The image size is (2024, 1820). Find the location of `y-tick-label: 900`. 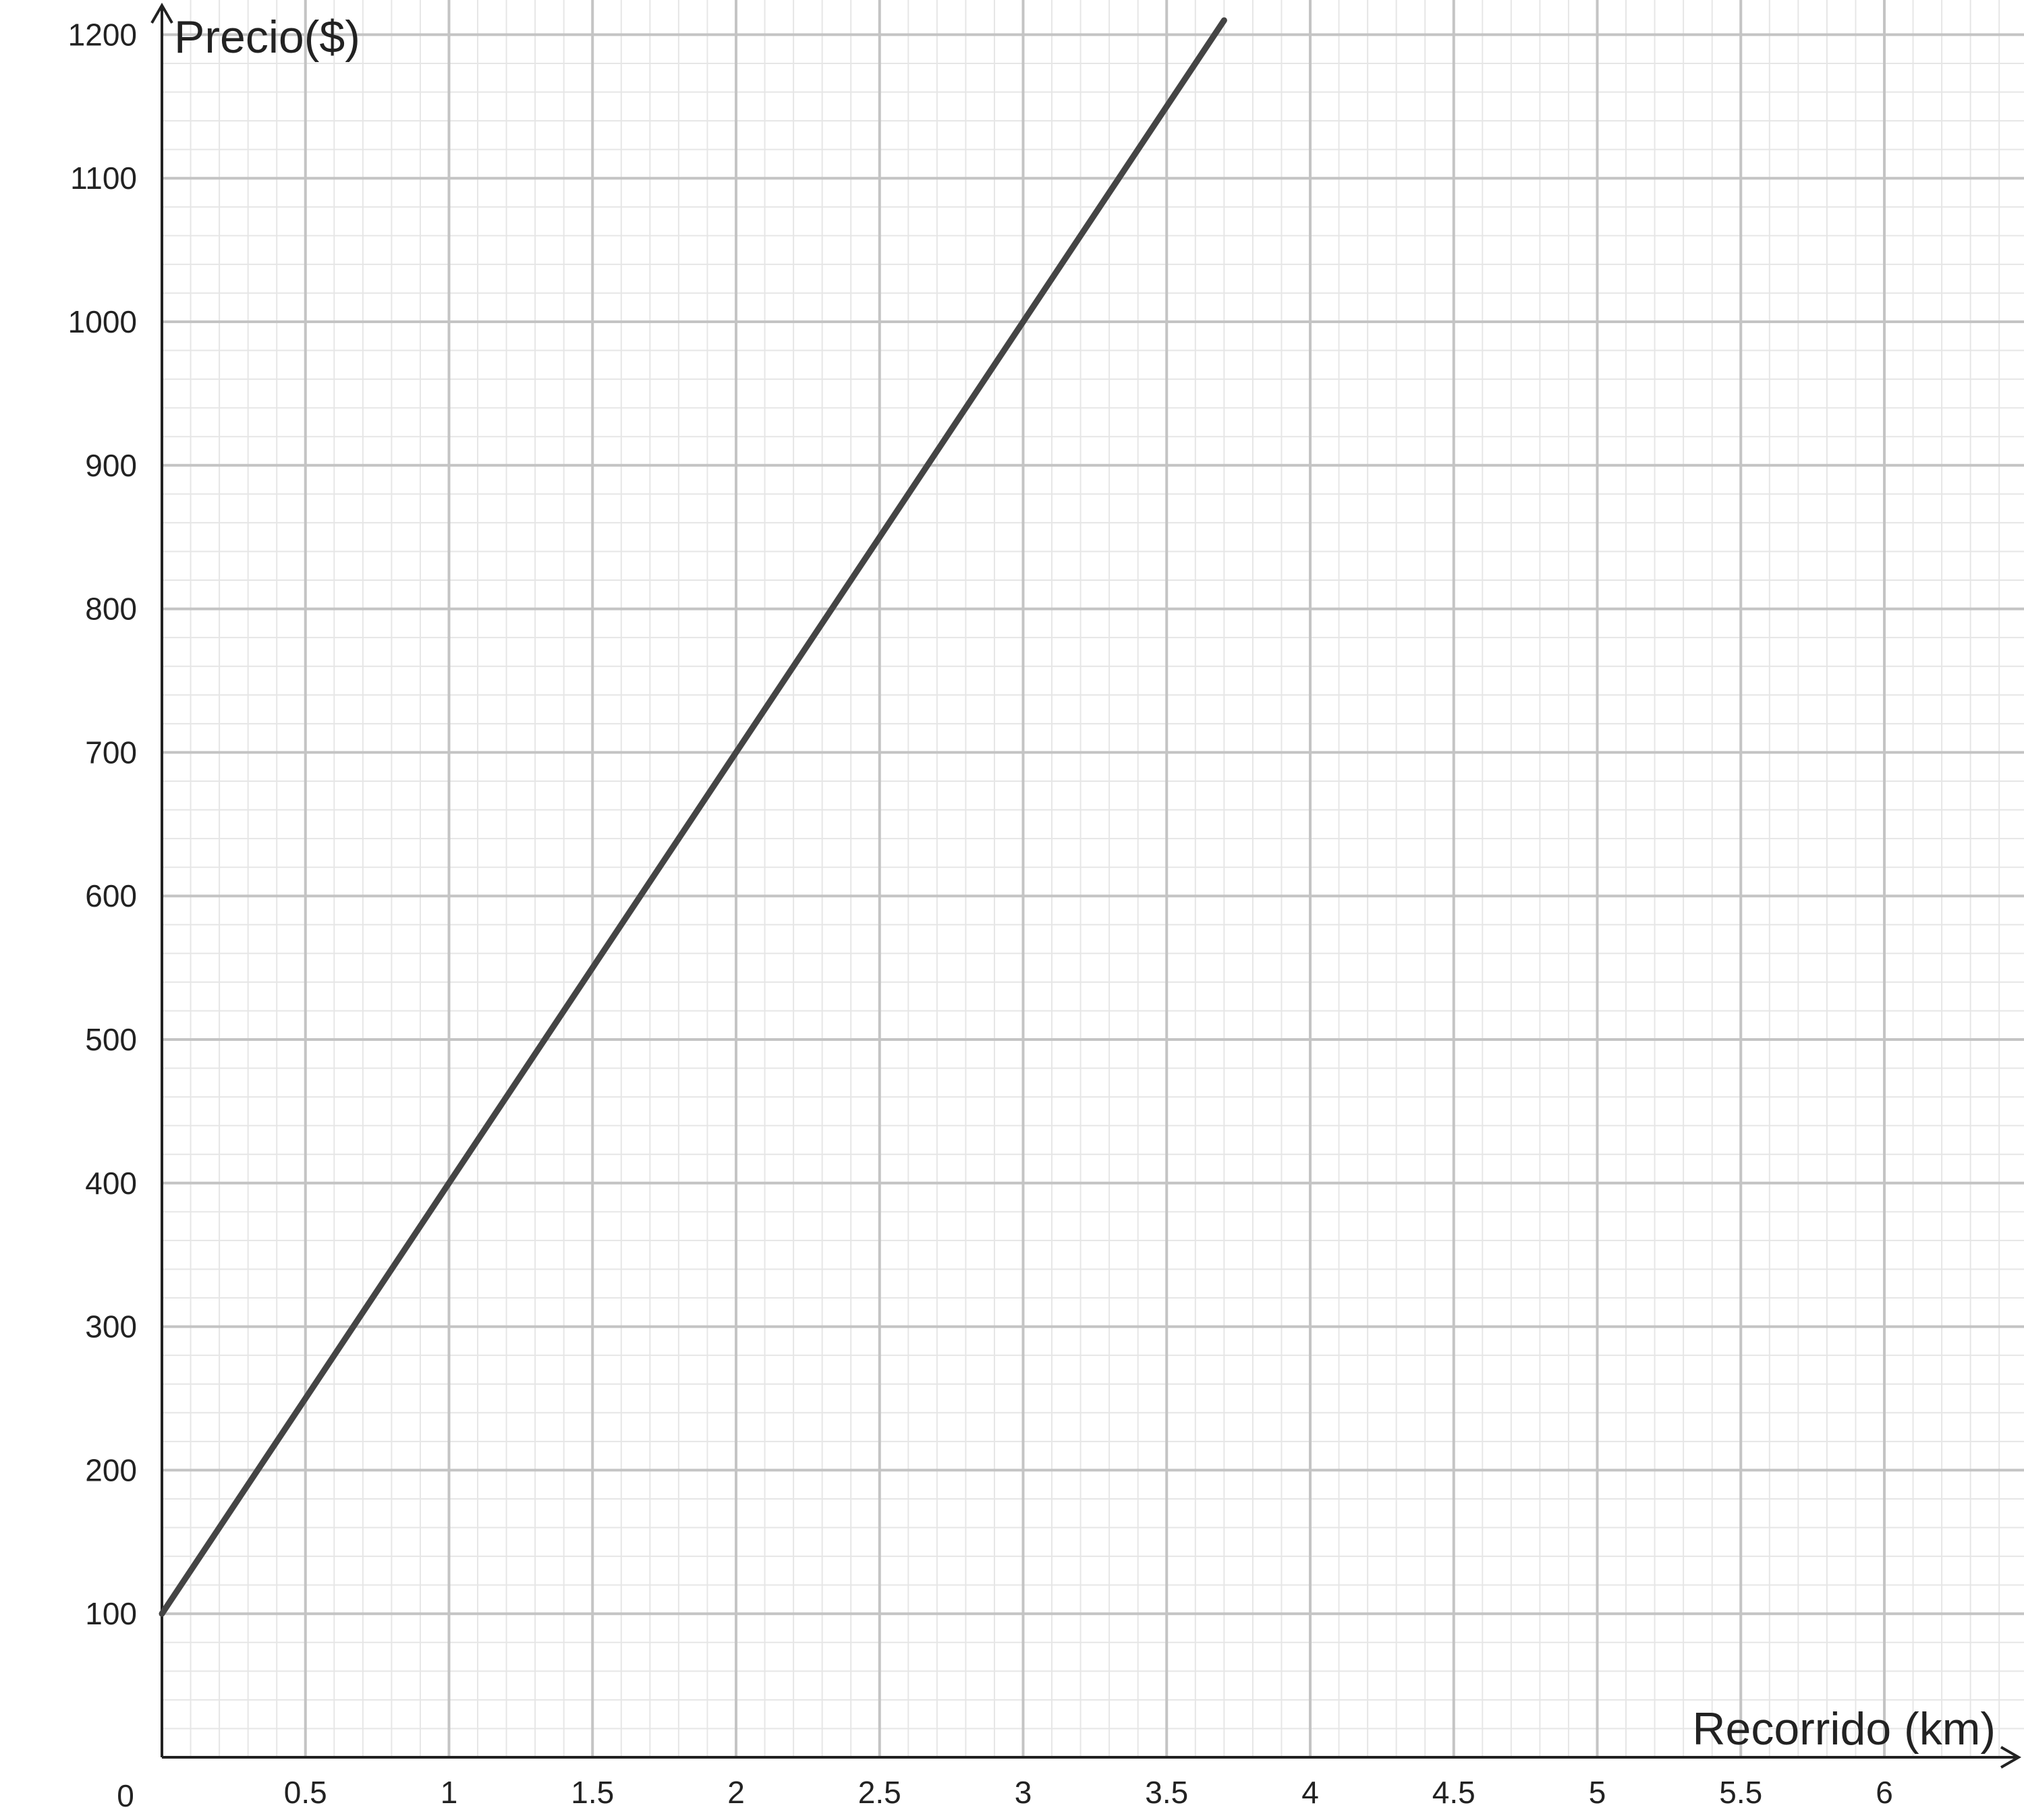

y-tick-label: 900 is located at coordinates (111, 466).